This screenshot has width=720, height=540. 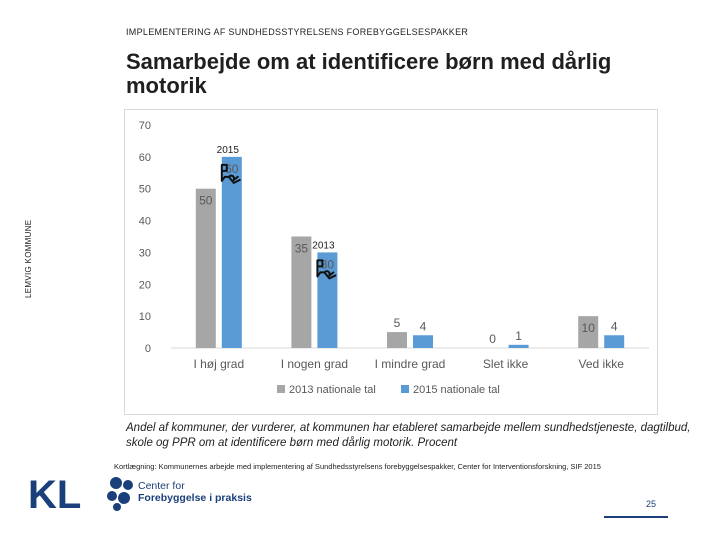 What do you see at coordinates (145, 285) in the screenshot?
I see `y-tick-label: 20` at bounding box center [145, 285].